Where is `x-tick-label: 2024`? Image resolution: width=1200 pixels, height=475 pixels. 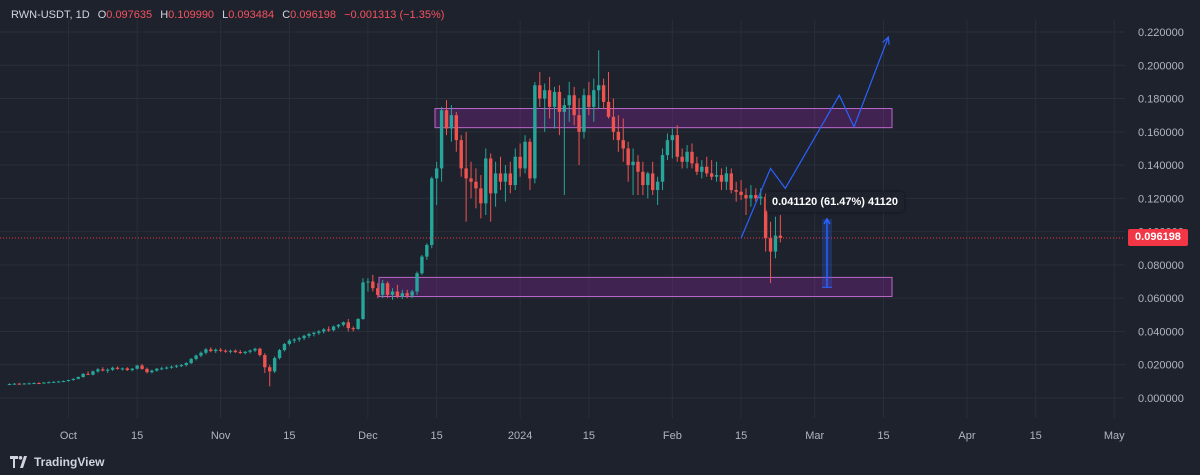 x-tick-label: 2024 is located at coordinates (520, 436).